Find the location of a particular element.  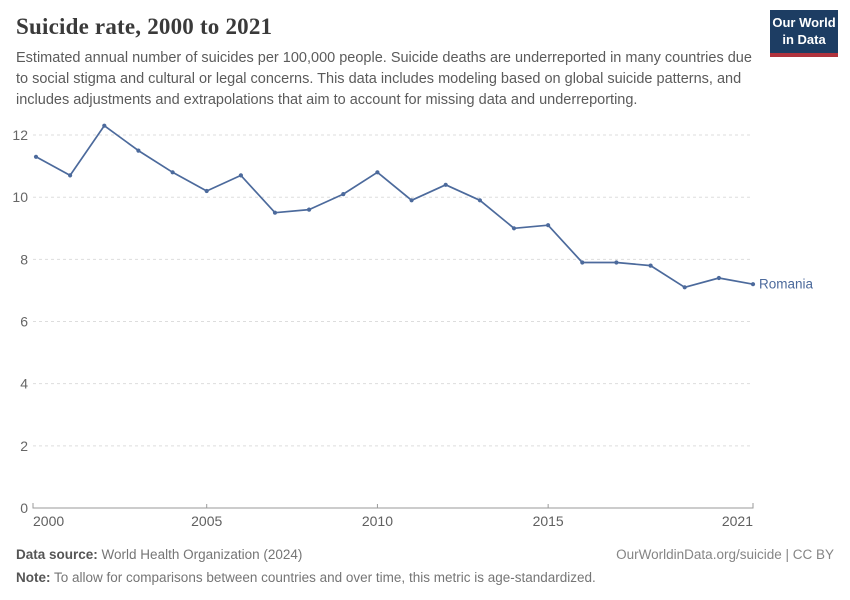

series-label: Romania is located at coordinates (786, 284).